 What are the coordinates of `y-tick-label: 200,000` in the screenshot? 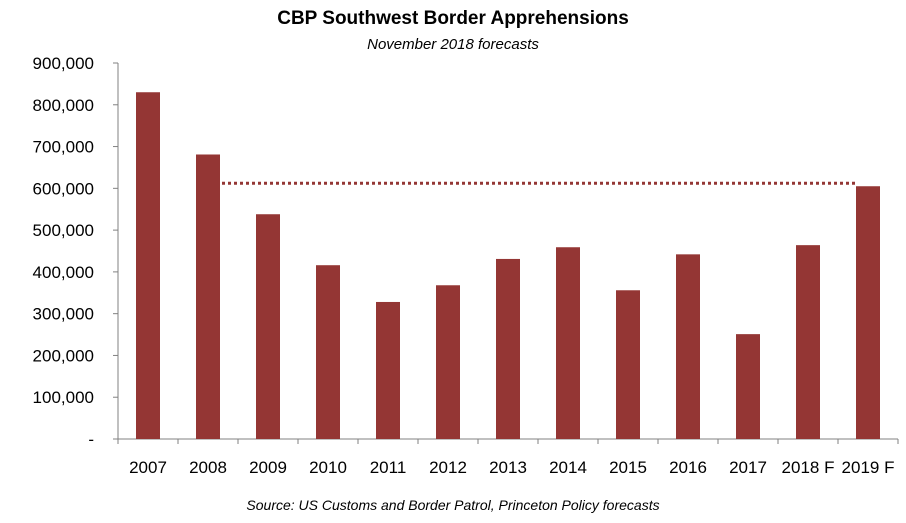 It's located at (63, 355).